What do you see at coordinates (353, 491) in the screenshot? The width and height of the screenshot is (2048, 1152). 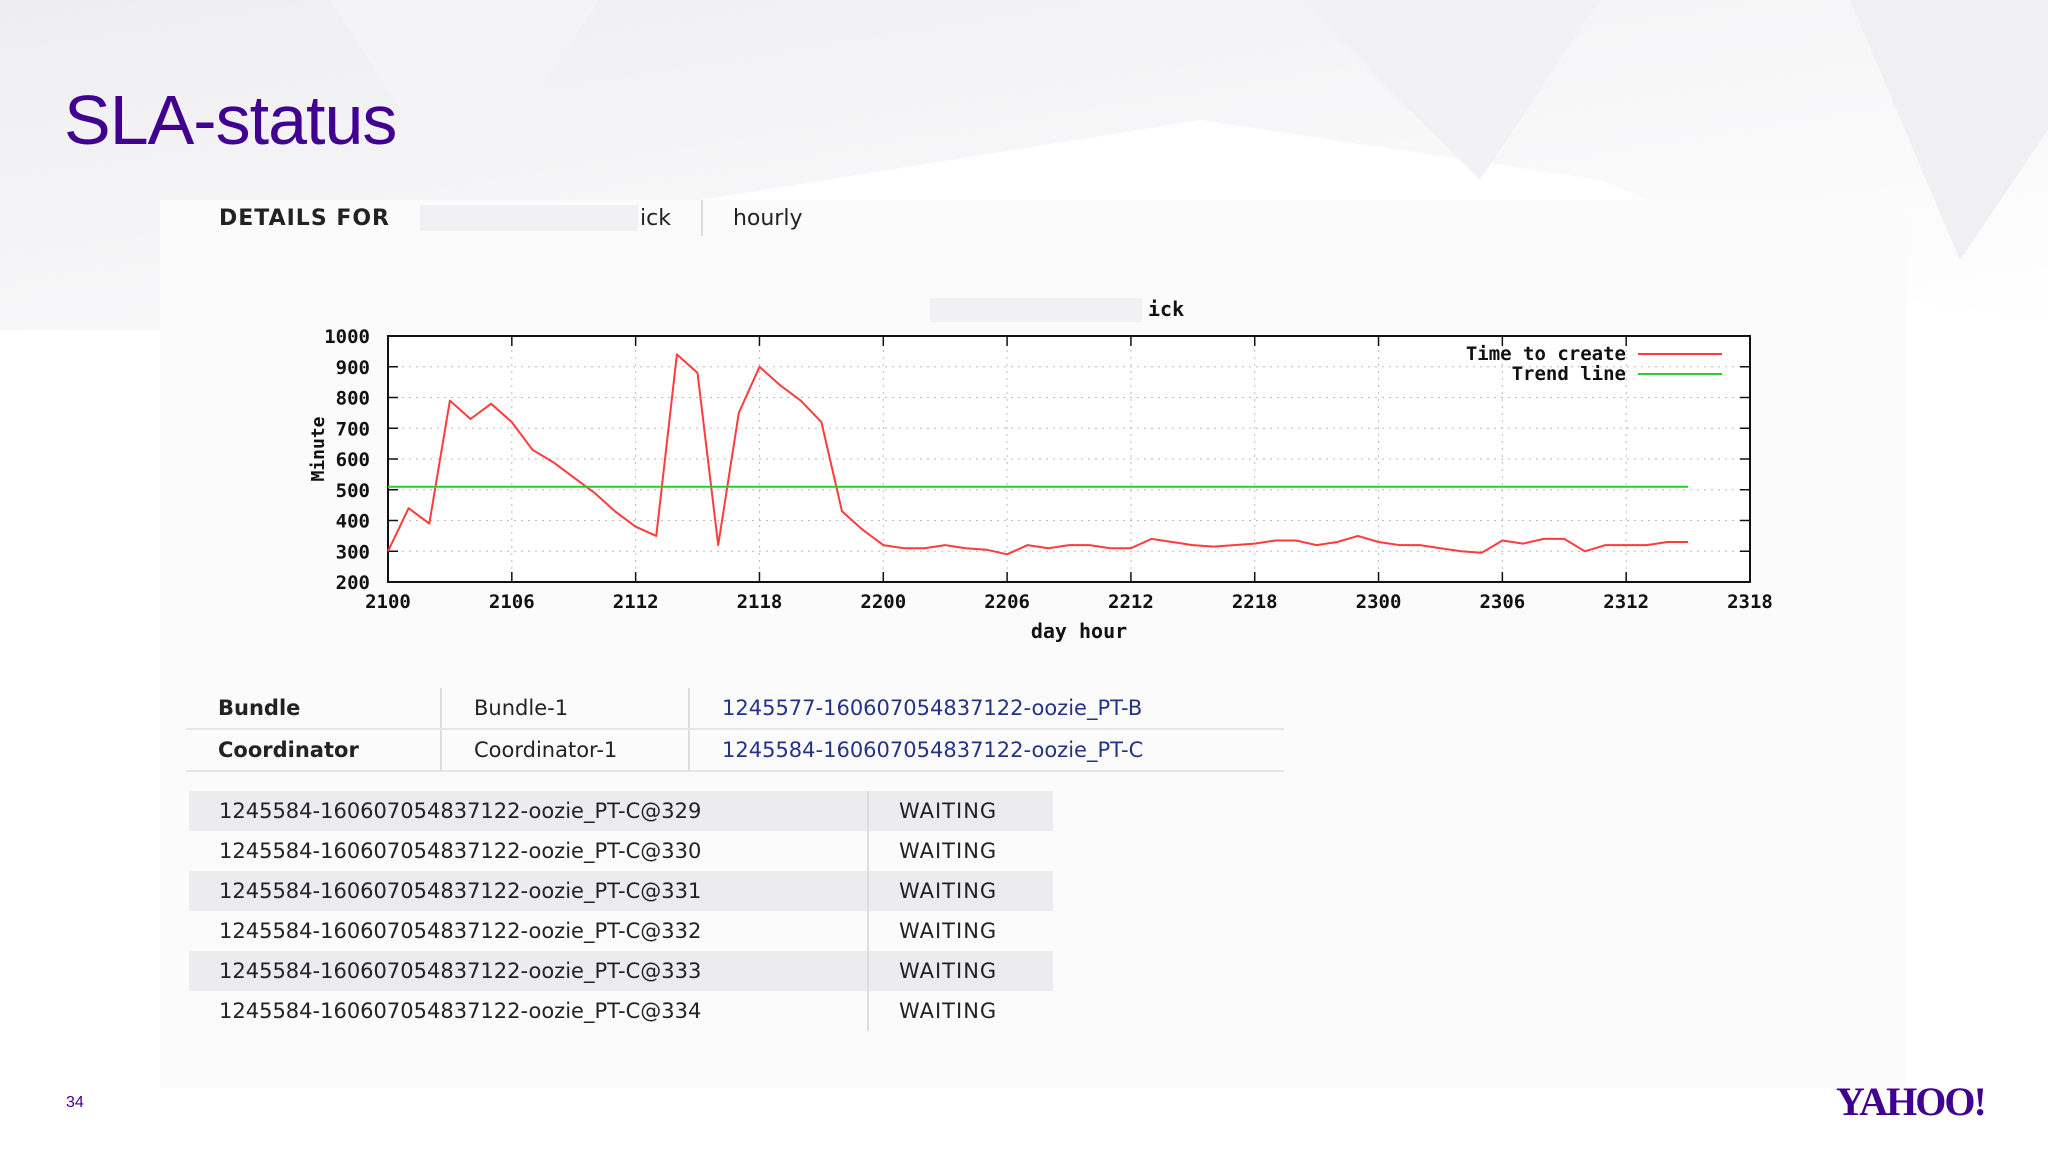 I see `y-tick-label: 500` at bounding box center [353, 491].